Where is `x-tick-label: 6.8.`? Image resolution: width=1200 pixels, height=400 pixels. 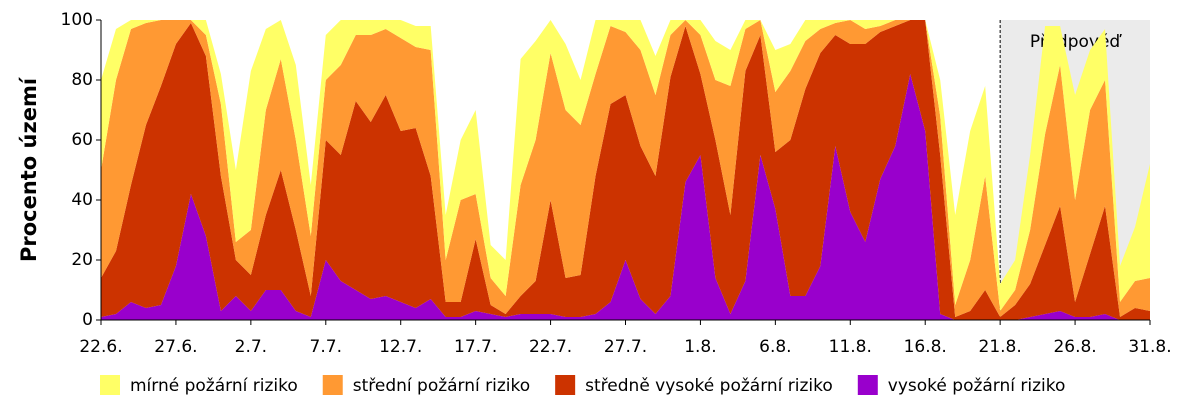 x-tick-label: 6.8. is located at coordinates (775, 347).